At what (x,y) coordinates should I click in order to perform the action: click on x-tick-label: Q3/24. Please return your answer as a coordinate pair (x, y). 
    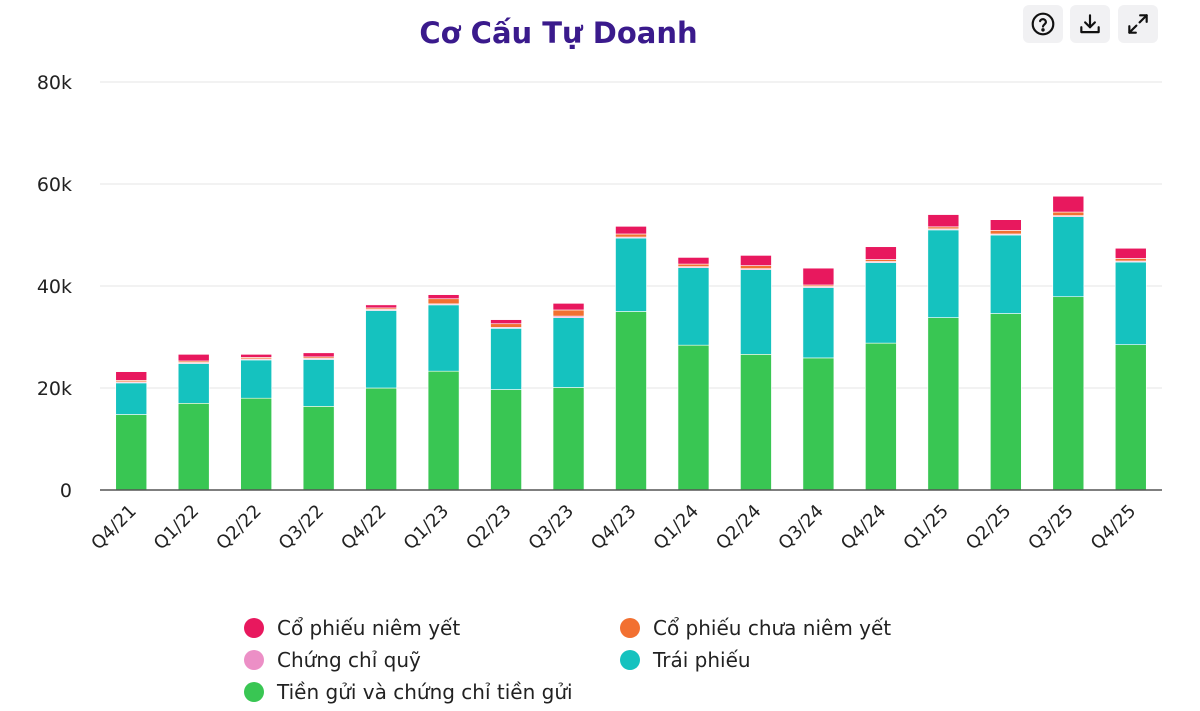
    Looking at the image, I should click on (800, 527).